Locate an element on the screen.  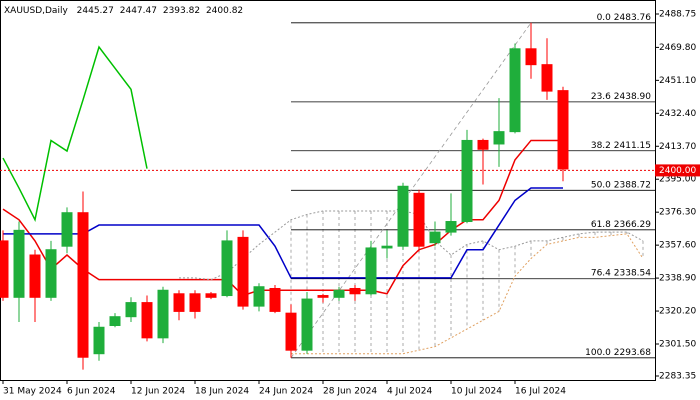
y-tick-label: 2283.35 is located at coordinates (677, 376).